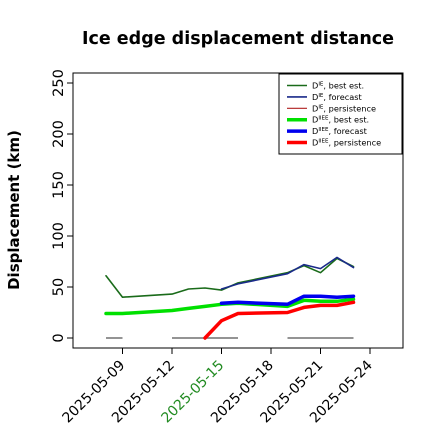 Image resolution: width=440 pixels, height=444 pixels. Describe the element at coordinates (340, 131) in the screenshot. I see `legend-label-4: DIIEE, forecast` at that location.